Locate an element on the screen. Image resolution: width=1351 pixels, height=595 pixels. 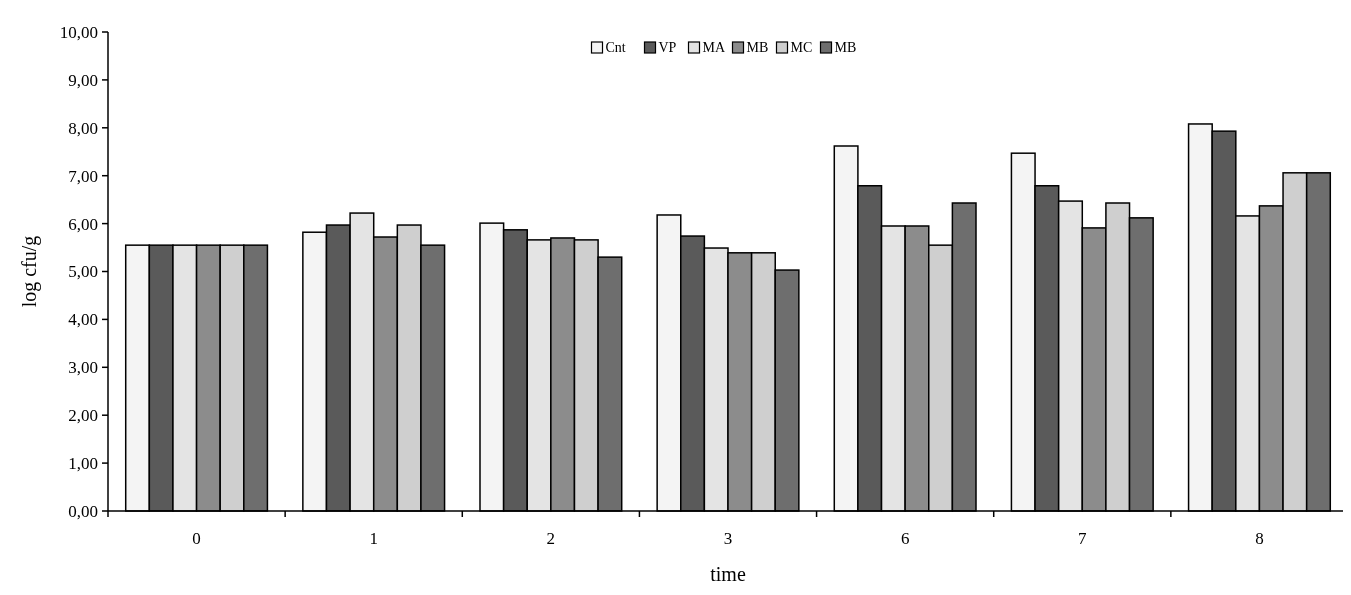
y-tick-label: 6,00 is located at coordinates (83, 224).